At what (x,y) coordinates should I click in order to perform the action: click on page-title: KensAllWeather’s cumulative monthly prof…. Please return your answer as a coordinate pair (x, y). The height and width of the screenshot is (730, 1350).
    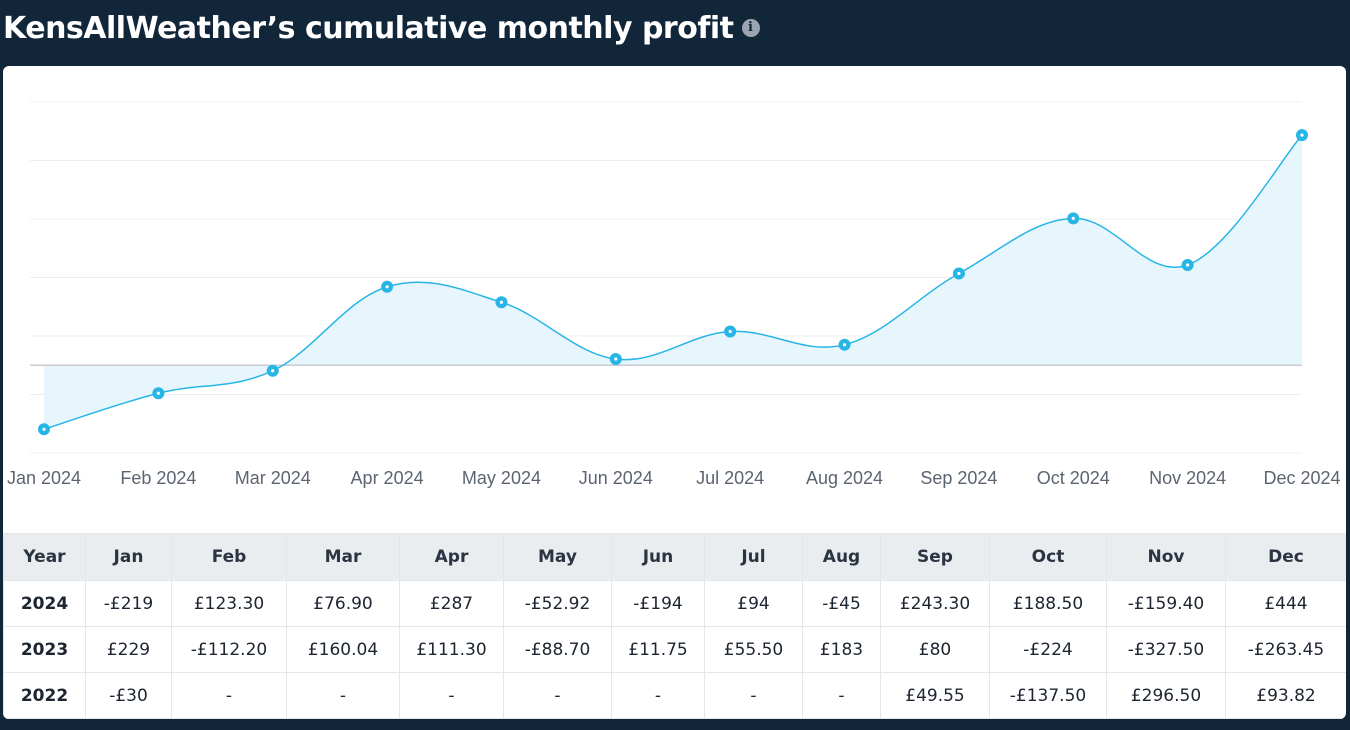
    Looking at the image, I should click on (368, 28).